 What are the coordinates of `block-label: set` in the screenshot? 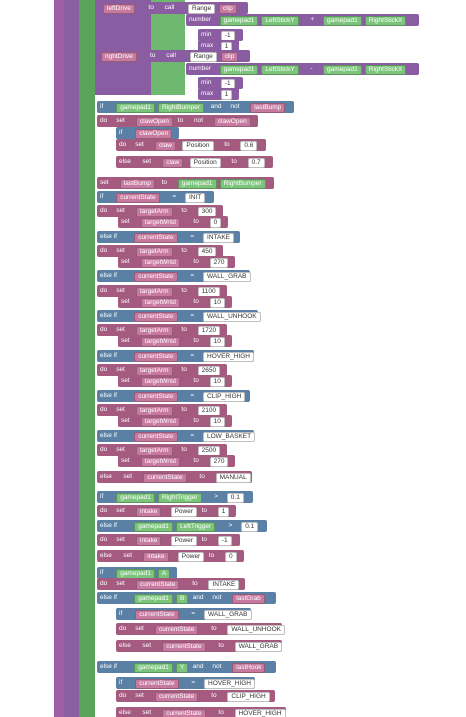 It's located at (120, 539).